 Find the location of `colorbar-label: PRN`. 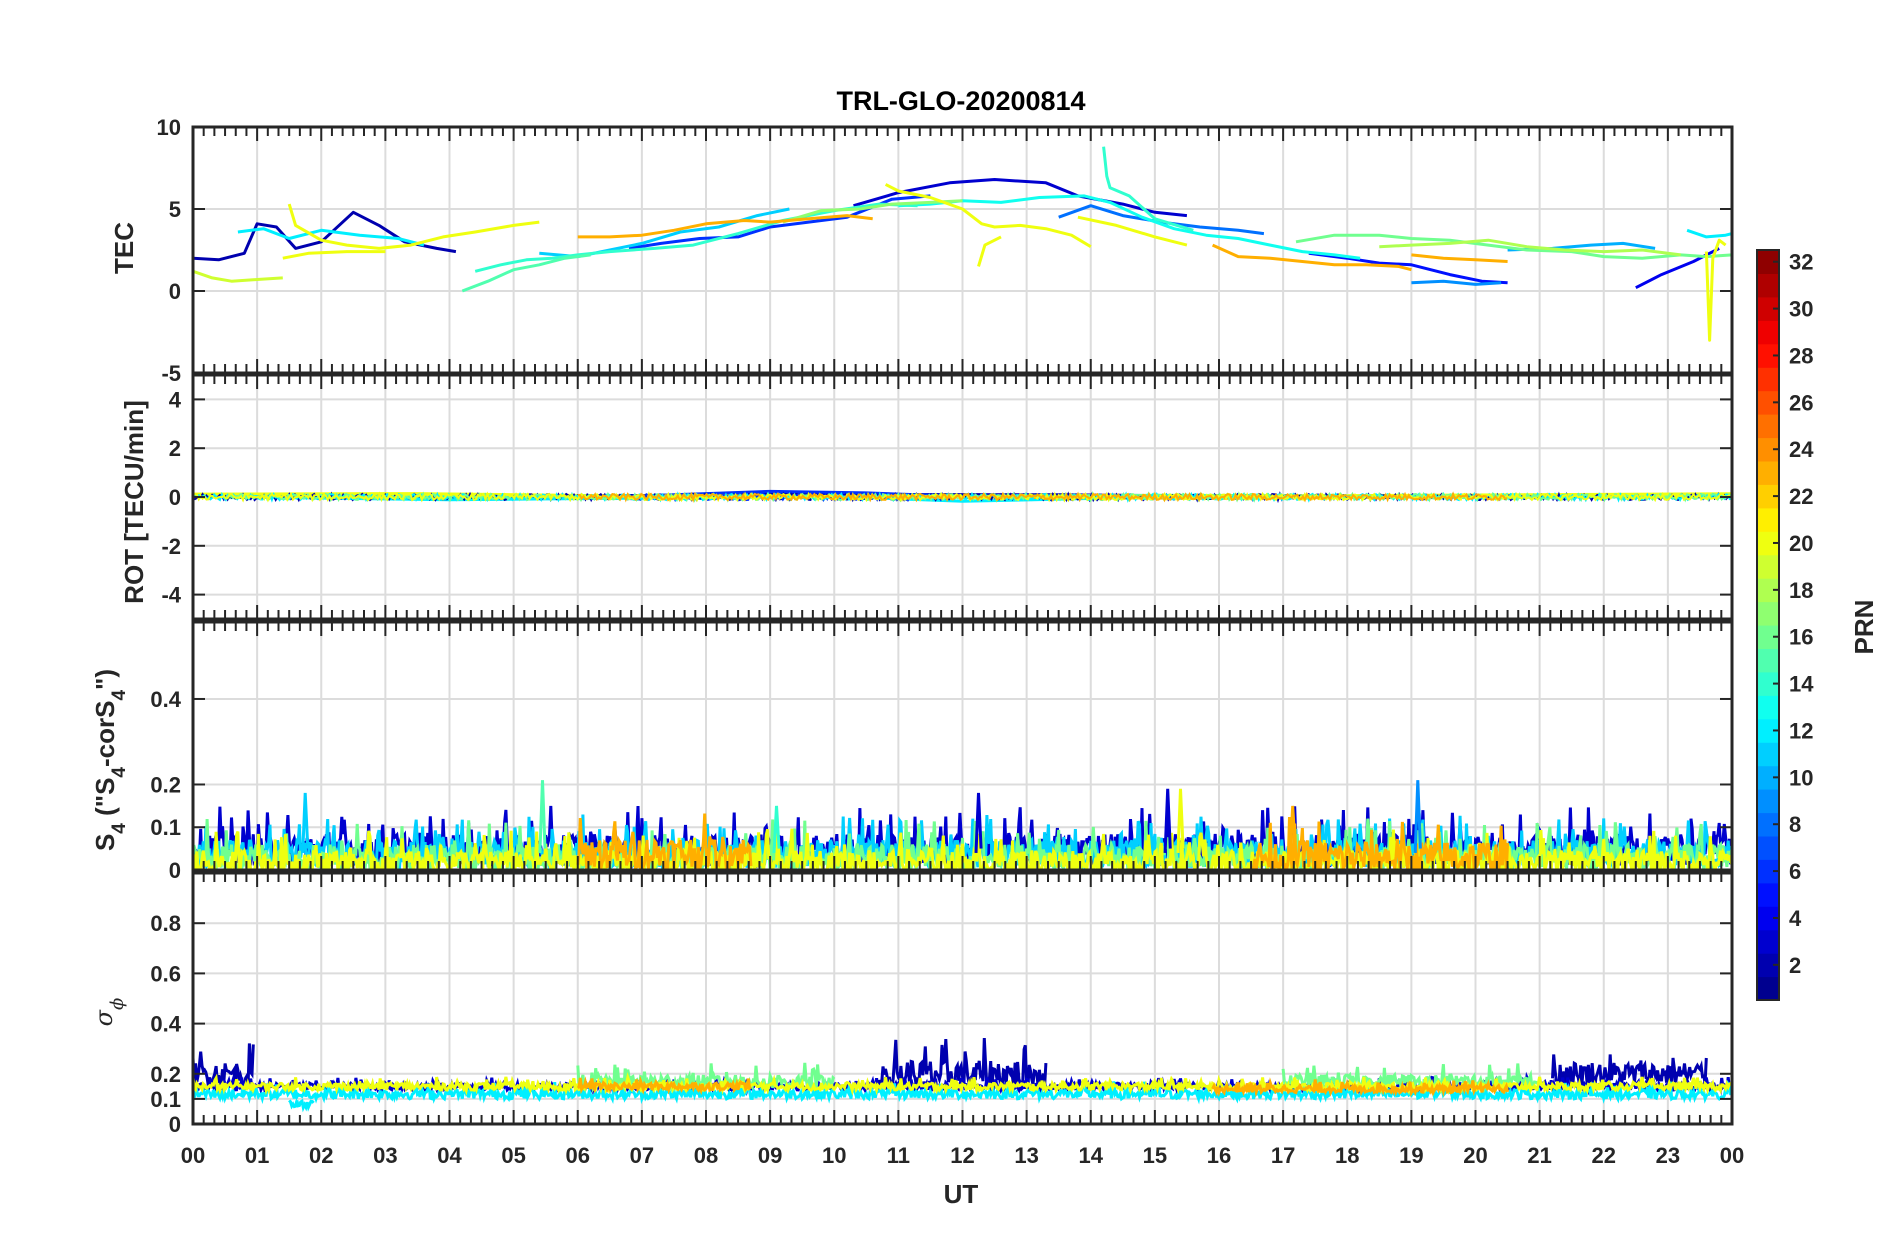

colorbar-label: PRN is located at coordinates (1864, 627).